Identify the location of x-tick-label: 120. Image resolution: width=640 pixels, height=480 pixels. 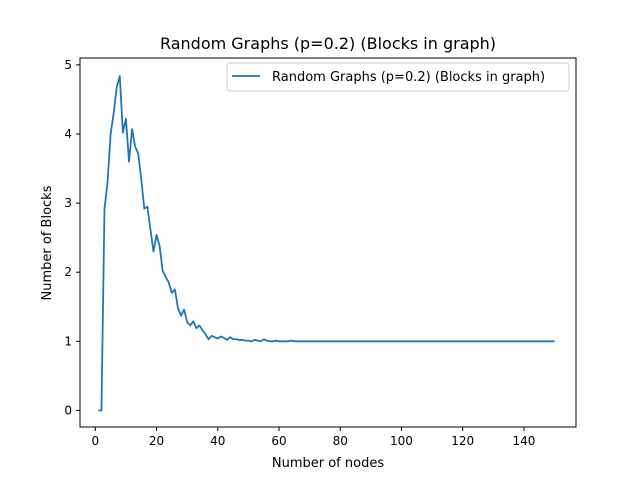
(462, 441).